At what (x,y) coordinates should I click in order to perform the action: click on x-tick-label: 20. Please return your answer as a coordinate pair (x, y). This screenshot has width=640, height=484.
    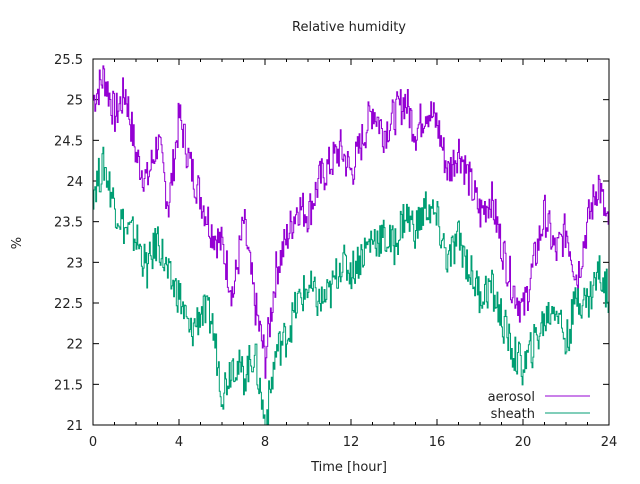
    Looking at the image, I should click on (523, 442).